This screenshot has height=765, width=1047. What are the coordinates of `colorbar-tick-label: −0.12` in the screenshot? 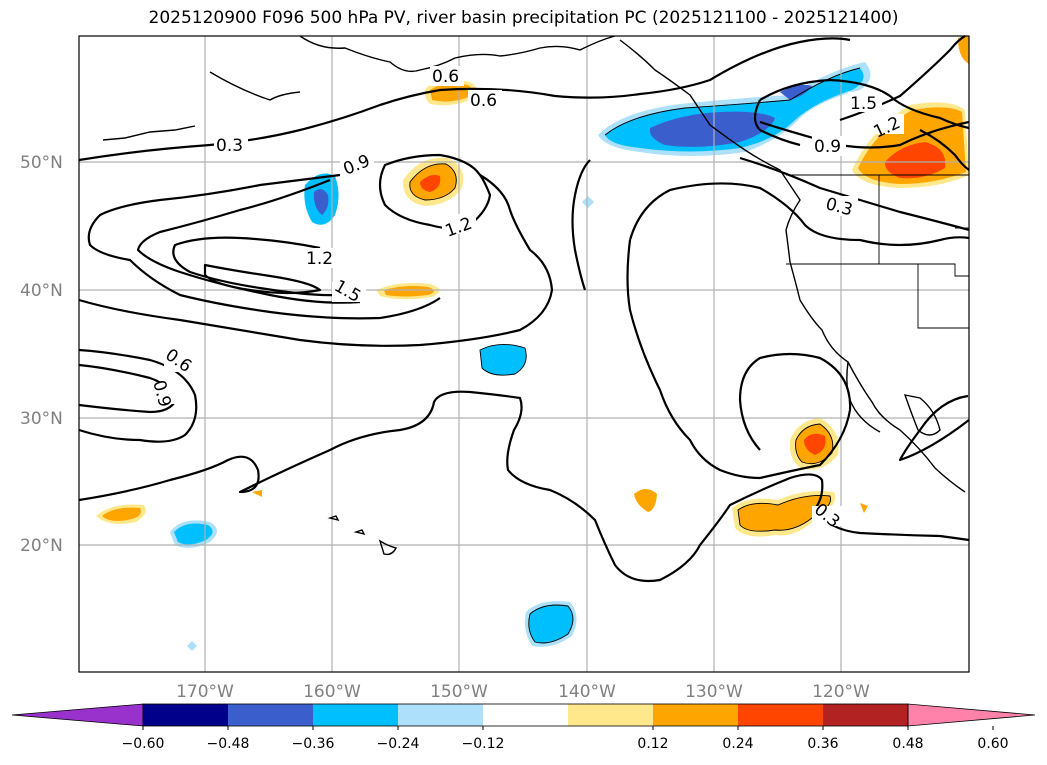 It's located at (483, 744).